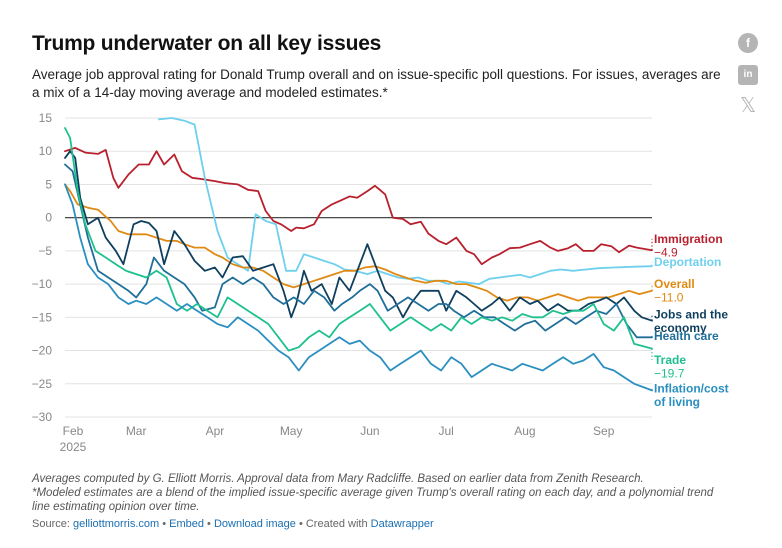  I want to click on end-label-name: Immigration, so click(688, 239).